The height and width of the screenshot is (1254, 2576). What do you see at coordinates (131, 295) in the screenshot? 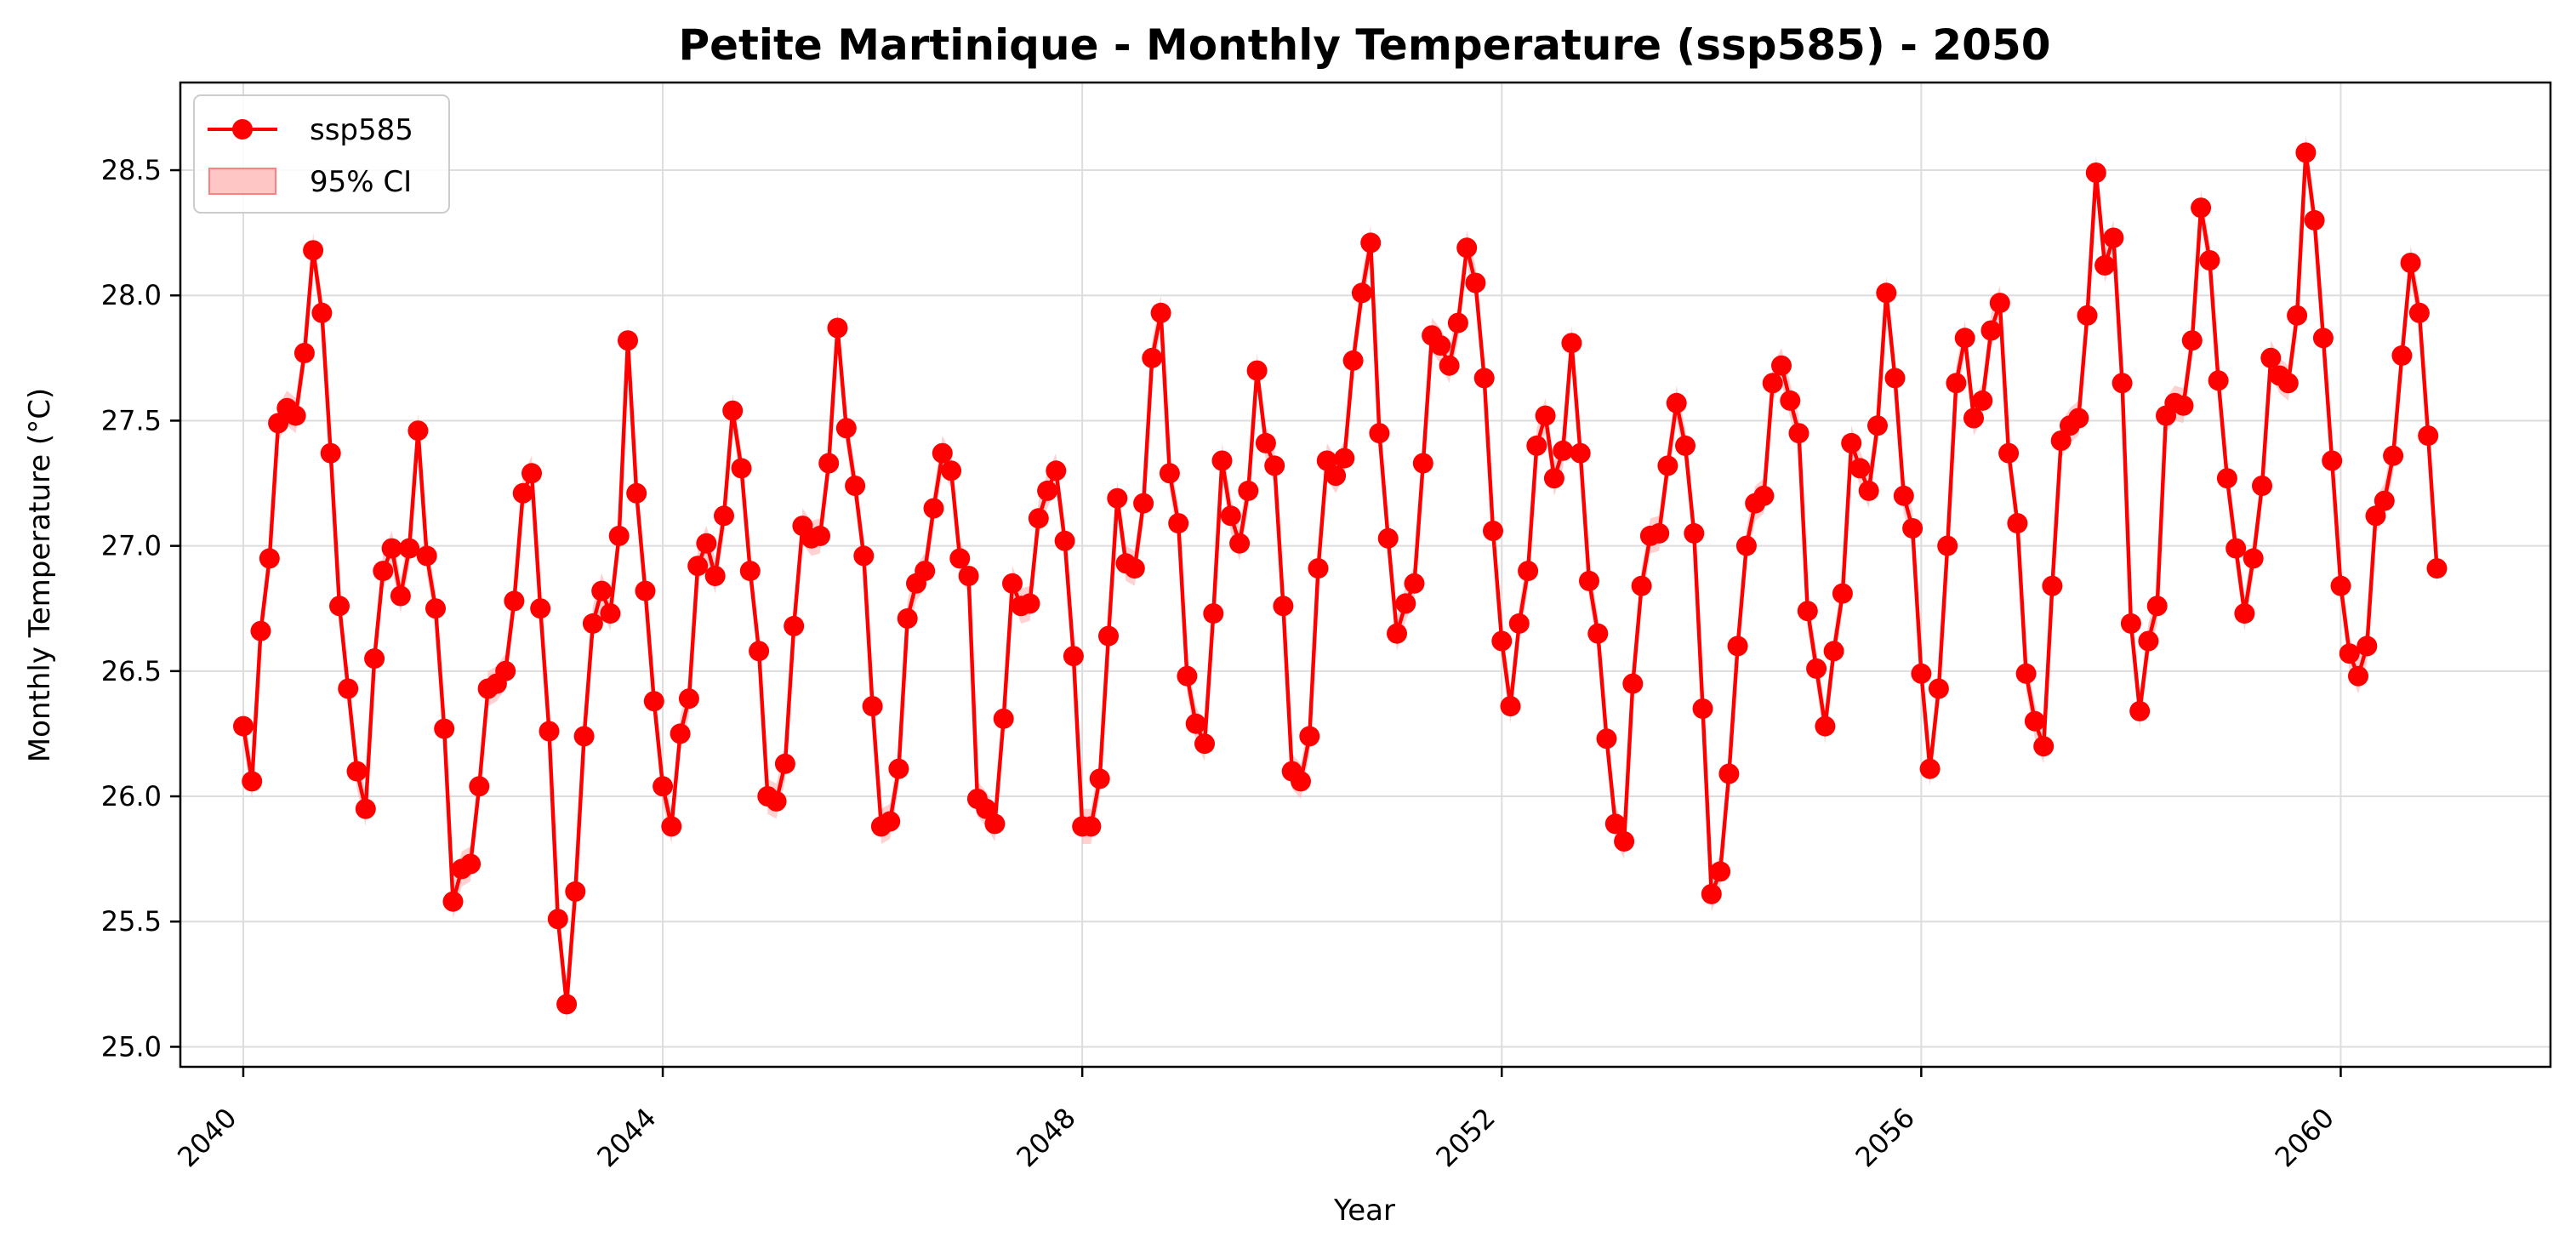
I see `y-tick-label: 28.0` at bounding box center [131, 295].